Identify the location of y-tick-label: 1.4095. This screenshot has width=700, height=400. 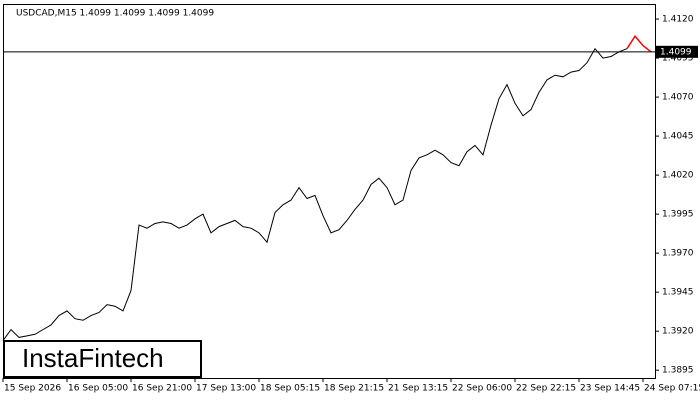
(678, 59).